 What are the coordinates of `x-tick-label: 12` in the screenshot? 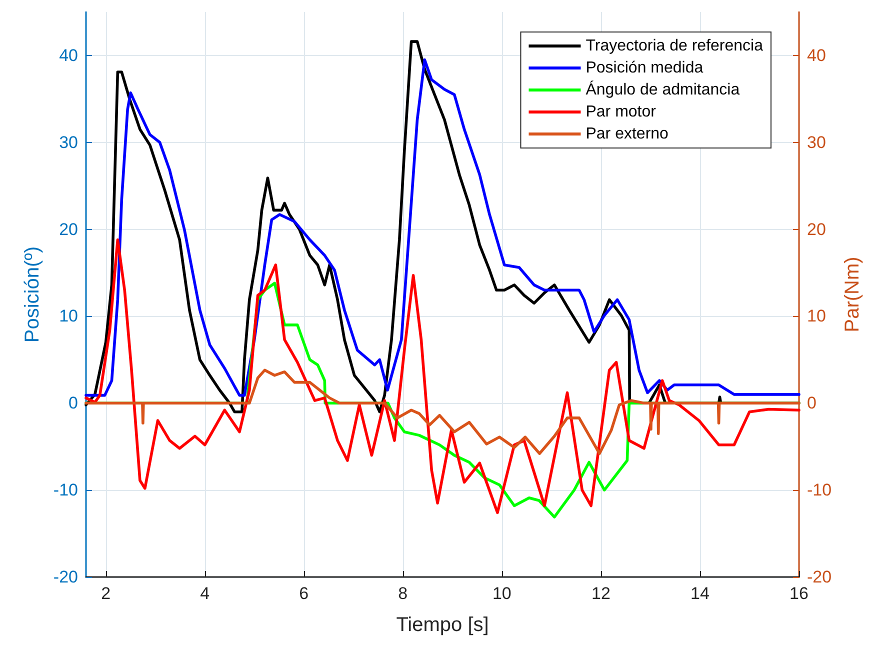 It's located at (600, 593).